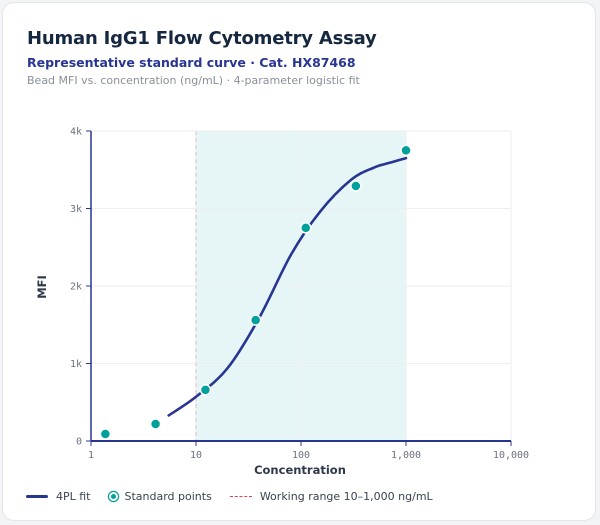 This screenshot has width=600, height=525. What do you see at coordinates (91, 455) in the screenshot?
I see `x-tick-label: 1` at bounding box center [91, 455].